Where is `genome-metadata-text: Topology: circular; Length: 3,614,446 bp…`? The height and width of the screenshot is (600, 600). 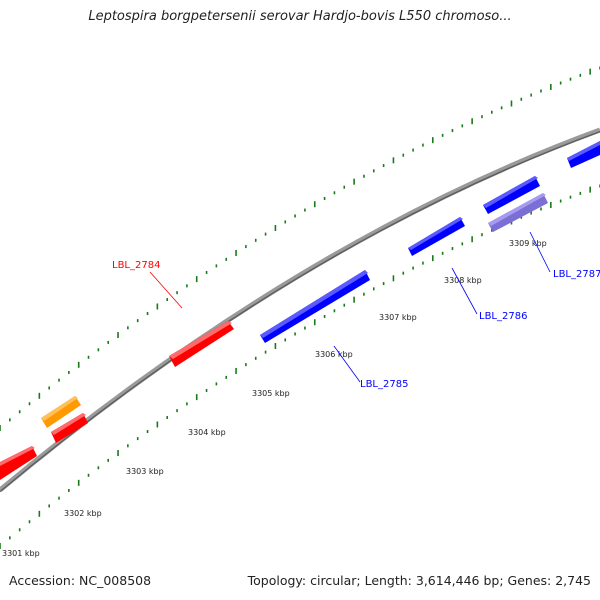
genome-metadata-text: Topology: circular; Length: 3,614,446 bp… is located at coordinates (419, 580).